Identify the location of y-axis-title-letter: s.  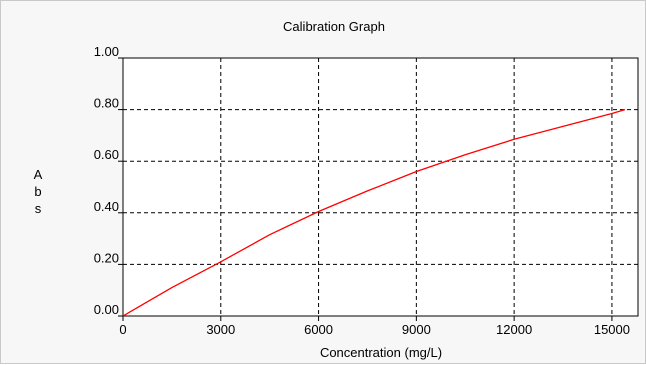
(38, 208).